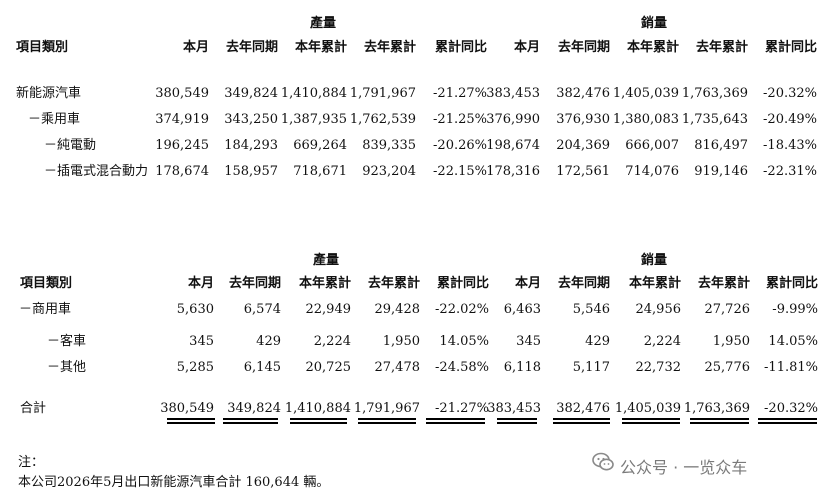 The height and width of the screenshot is (496, 832). Describe the element at coordinates (583, 119) in the screenshot. I see `table-cell: 376,930` at that location.